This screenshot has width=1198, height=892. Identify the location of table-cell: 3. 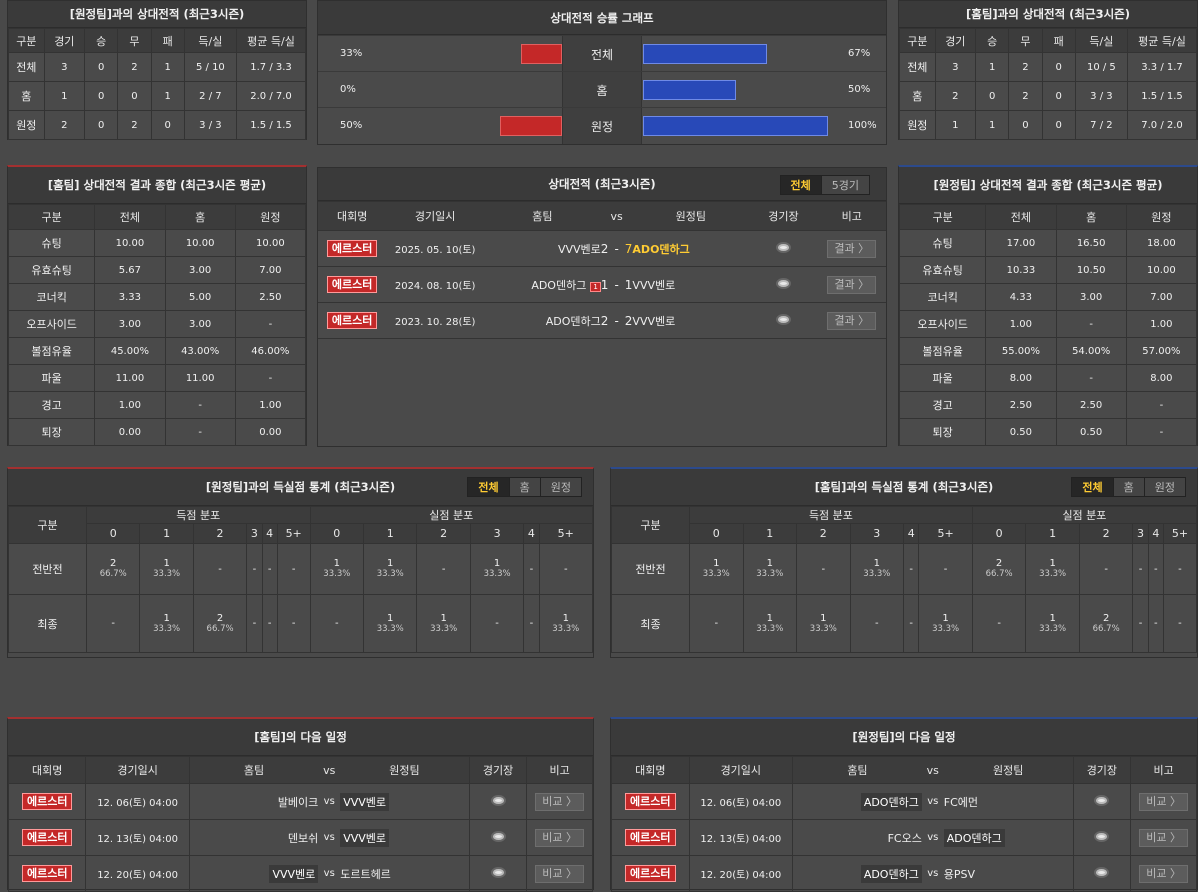
(64, 67).